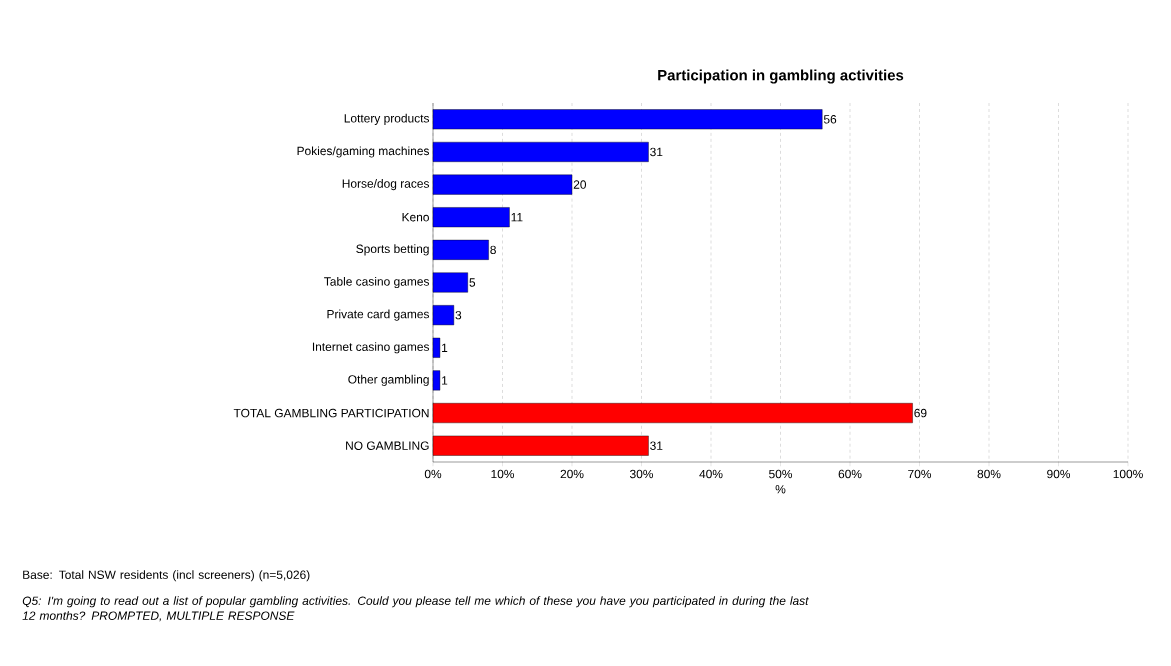 The image size is (1171, 666). I want to click on y-tick-label: Private card games, so click(378, 315).